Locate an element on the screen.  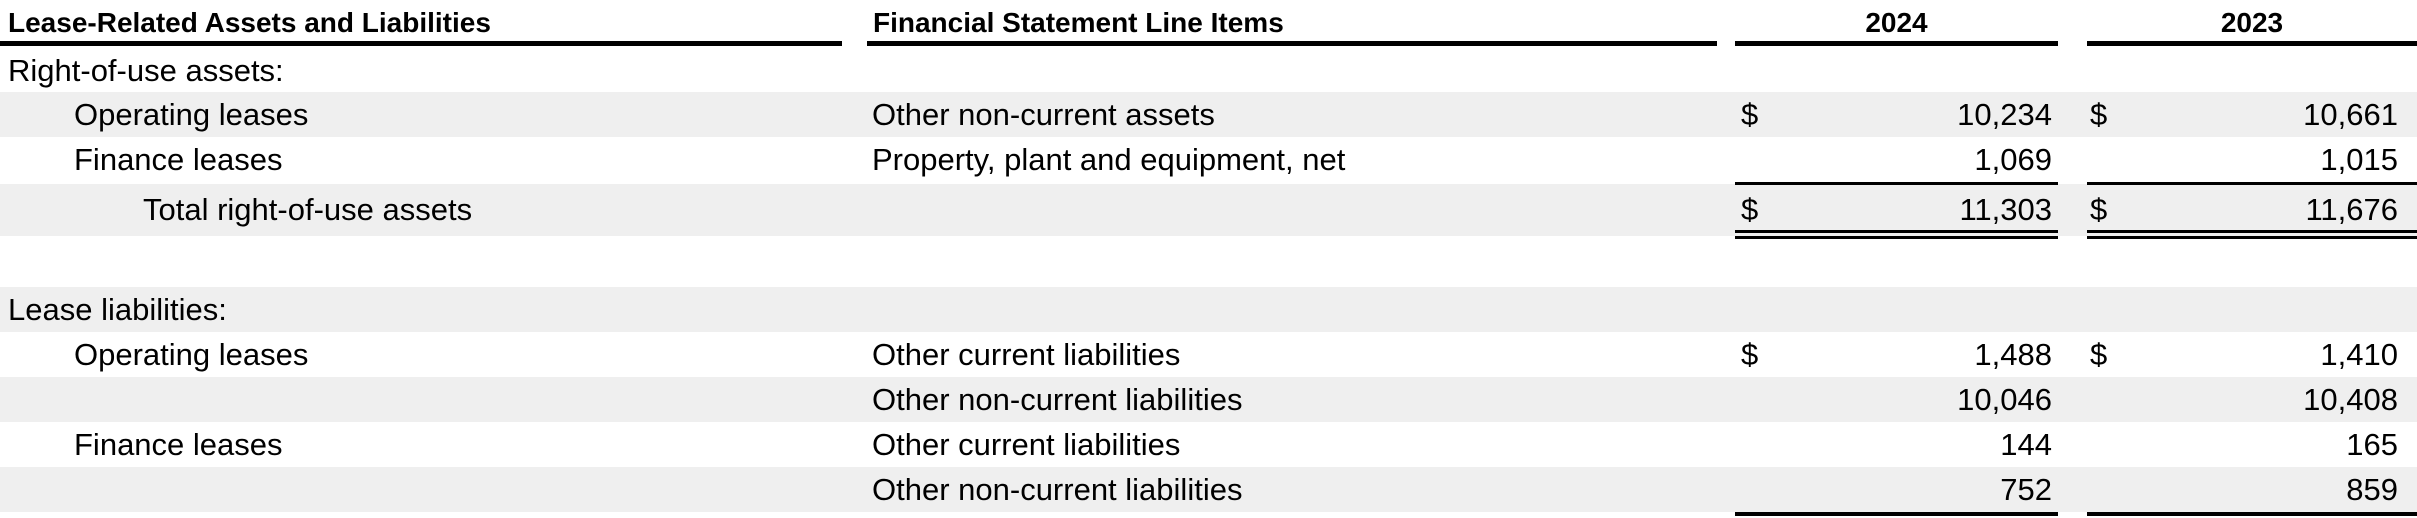
subtotal-rule-2024 is located at coordinates (1896, 183).